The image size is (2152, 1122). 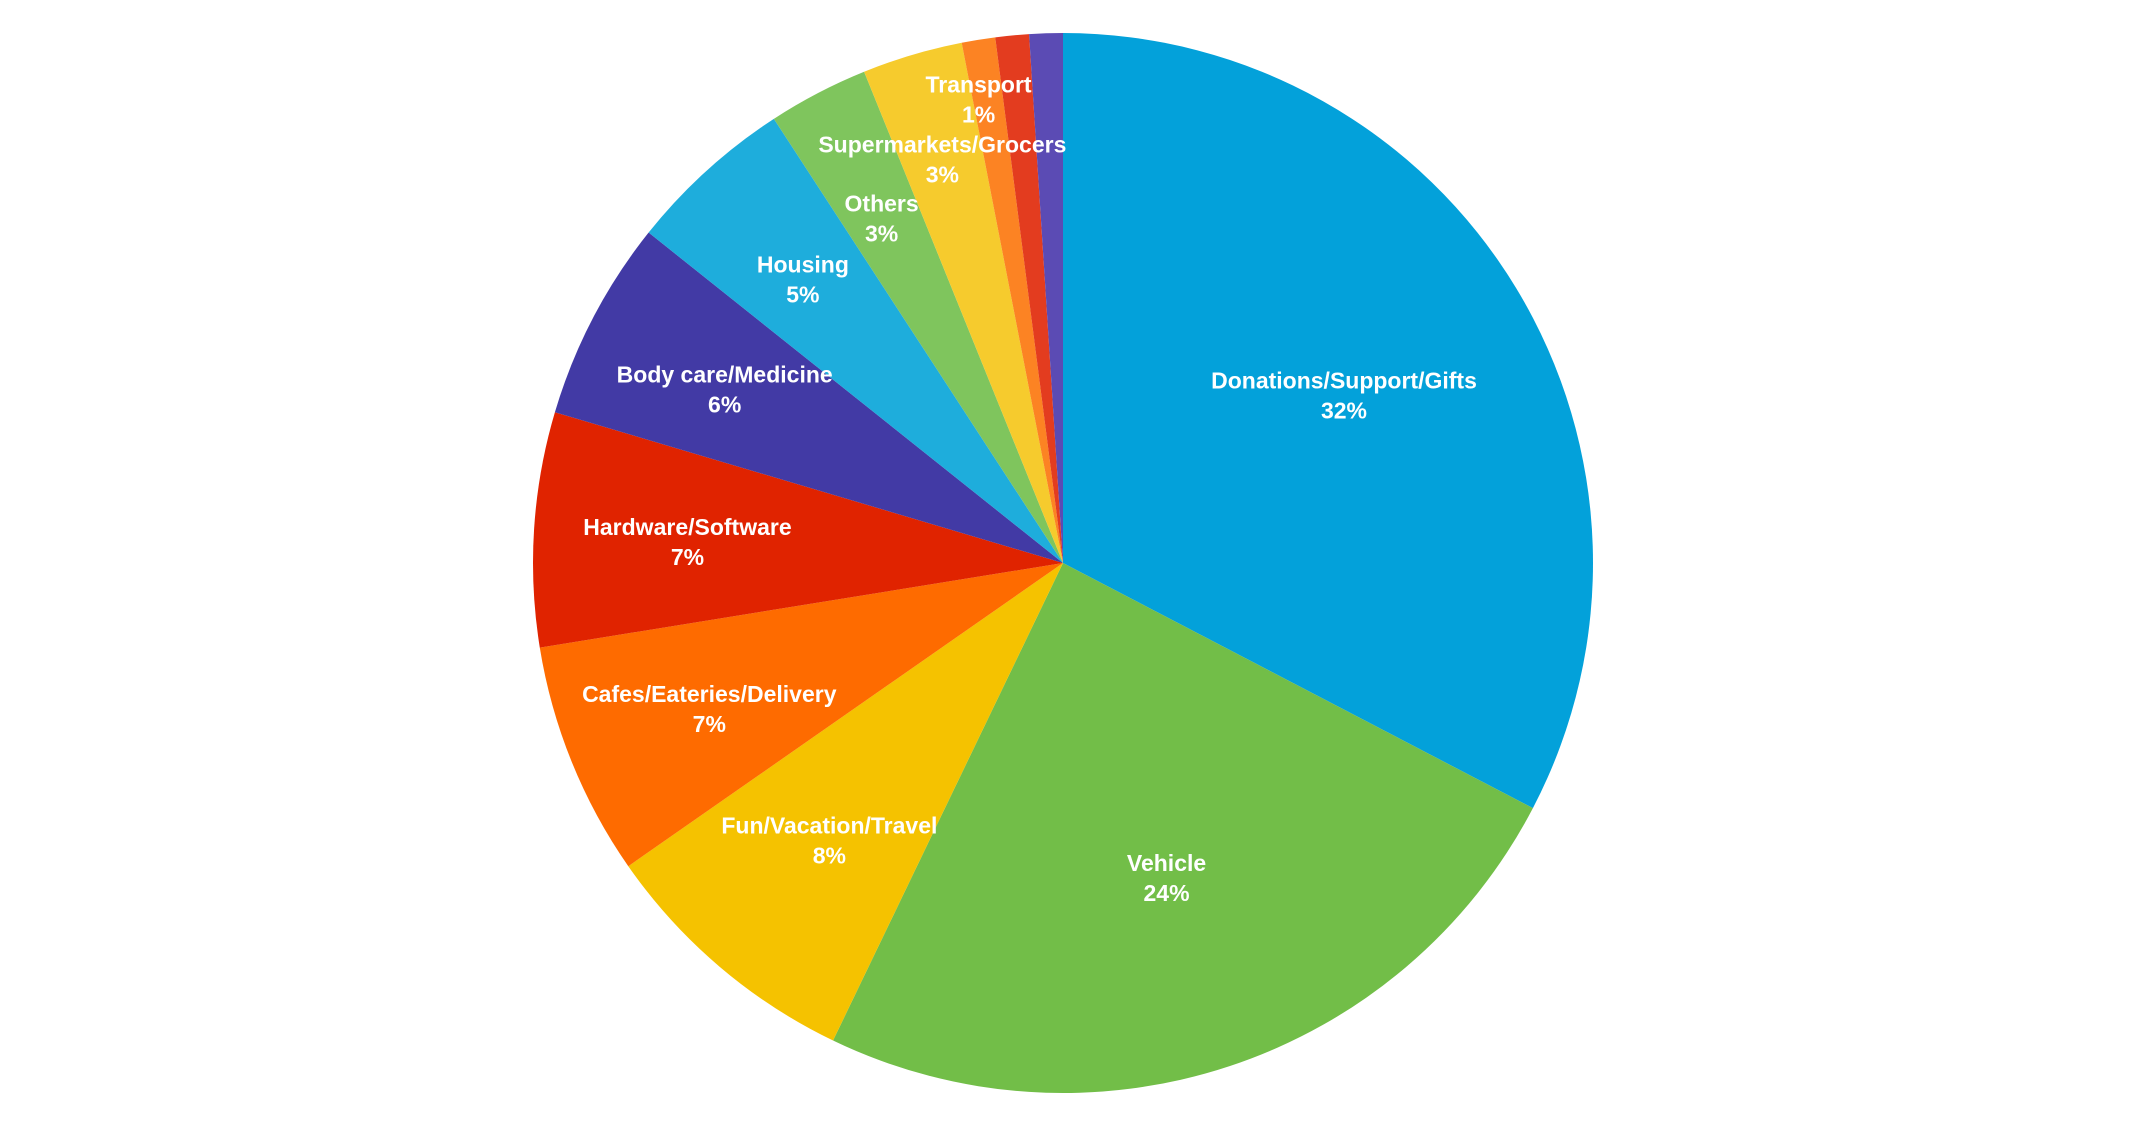 I want to click on slice-label-percent: 8%, so click(x=829, y=855).